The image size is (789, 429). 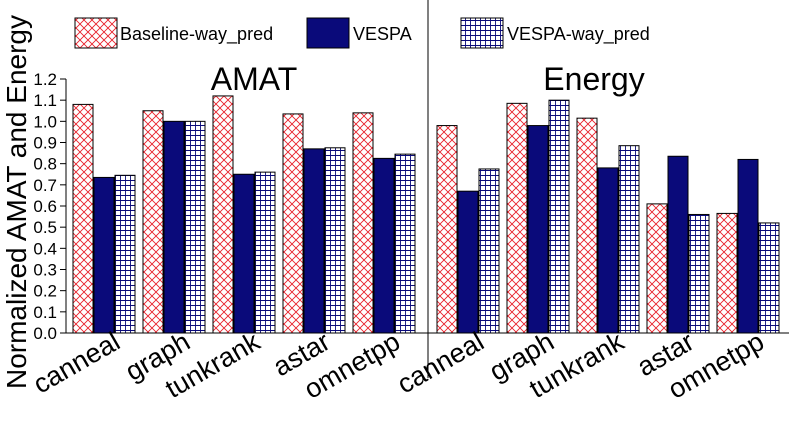 What do you see at coordinates (104, 255) in the screenshot?
I see `bar-amat-canneal-vespa` at bounding box center [104, 255].